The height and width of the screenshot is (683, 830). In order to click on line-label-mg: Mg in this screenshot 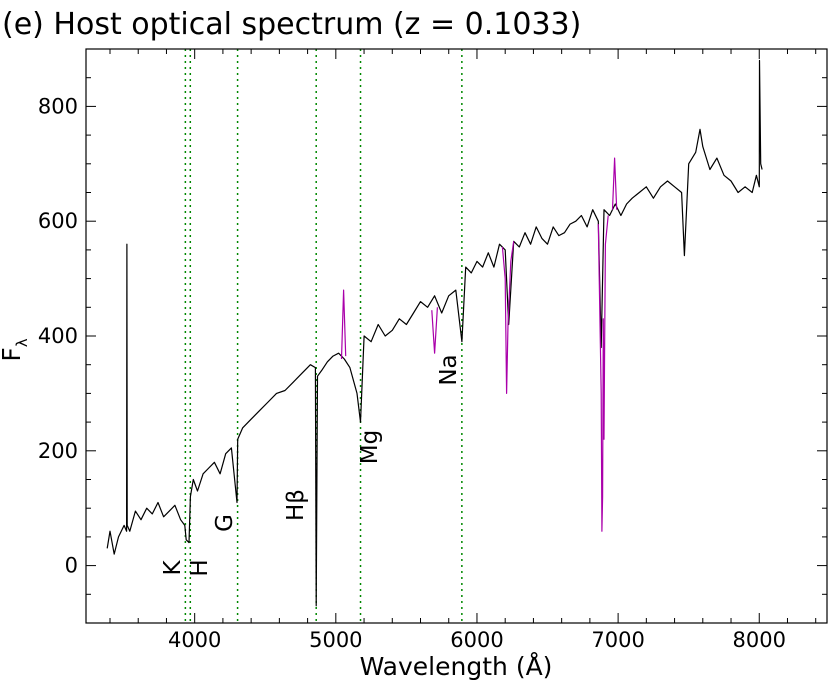, I will do `click(370, 447)`.